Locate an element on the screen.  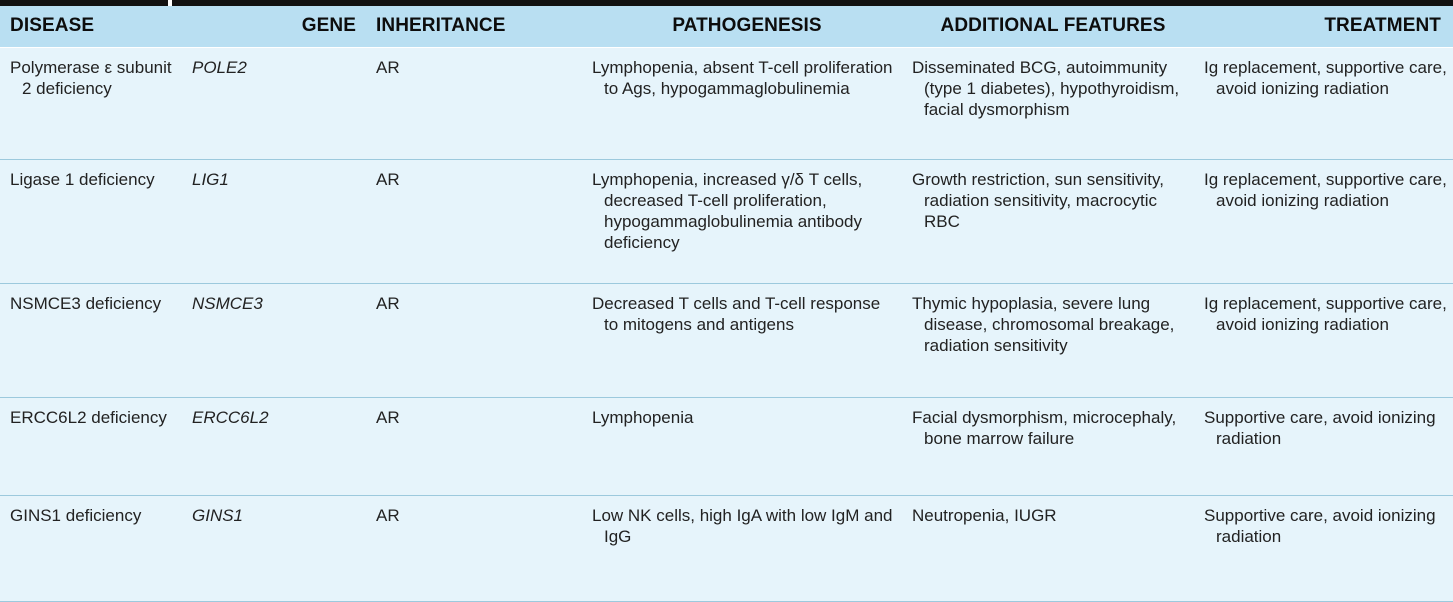
additional-features-text: Neutropenia, IUGR is located at coordinates (984, 515).